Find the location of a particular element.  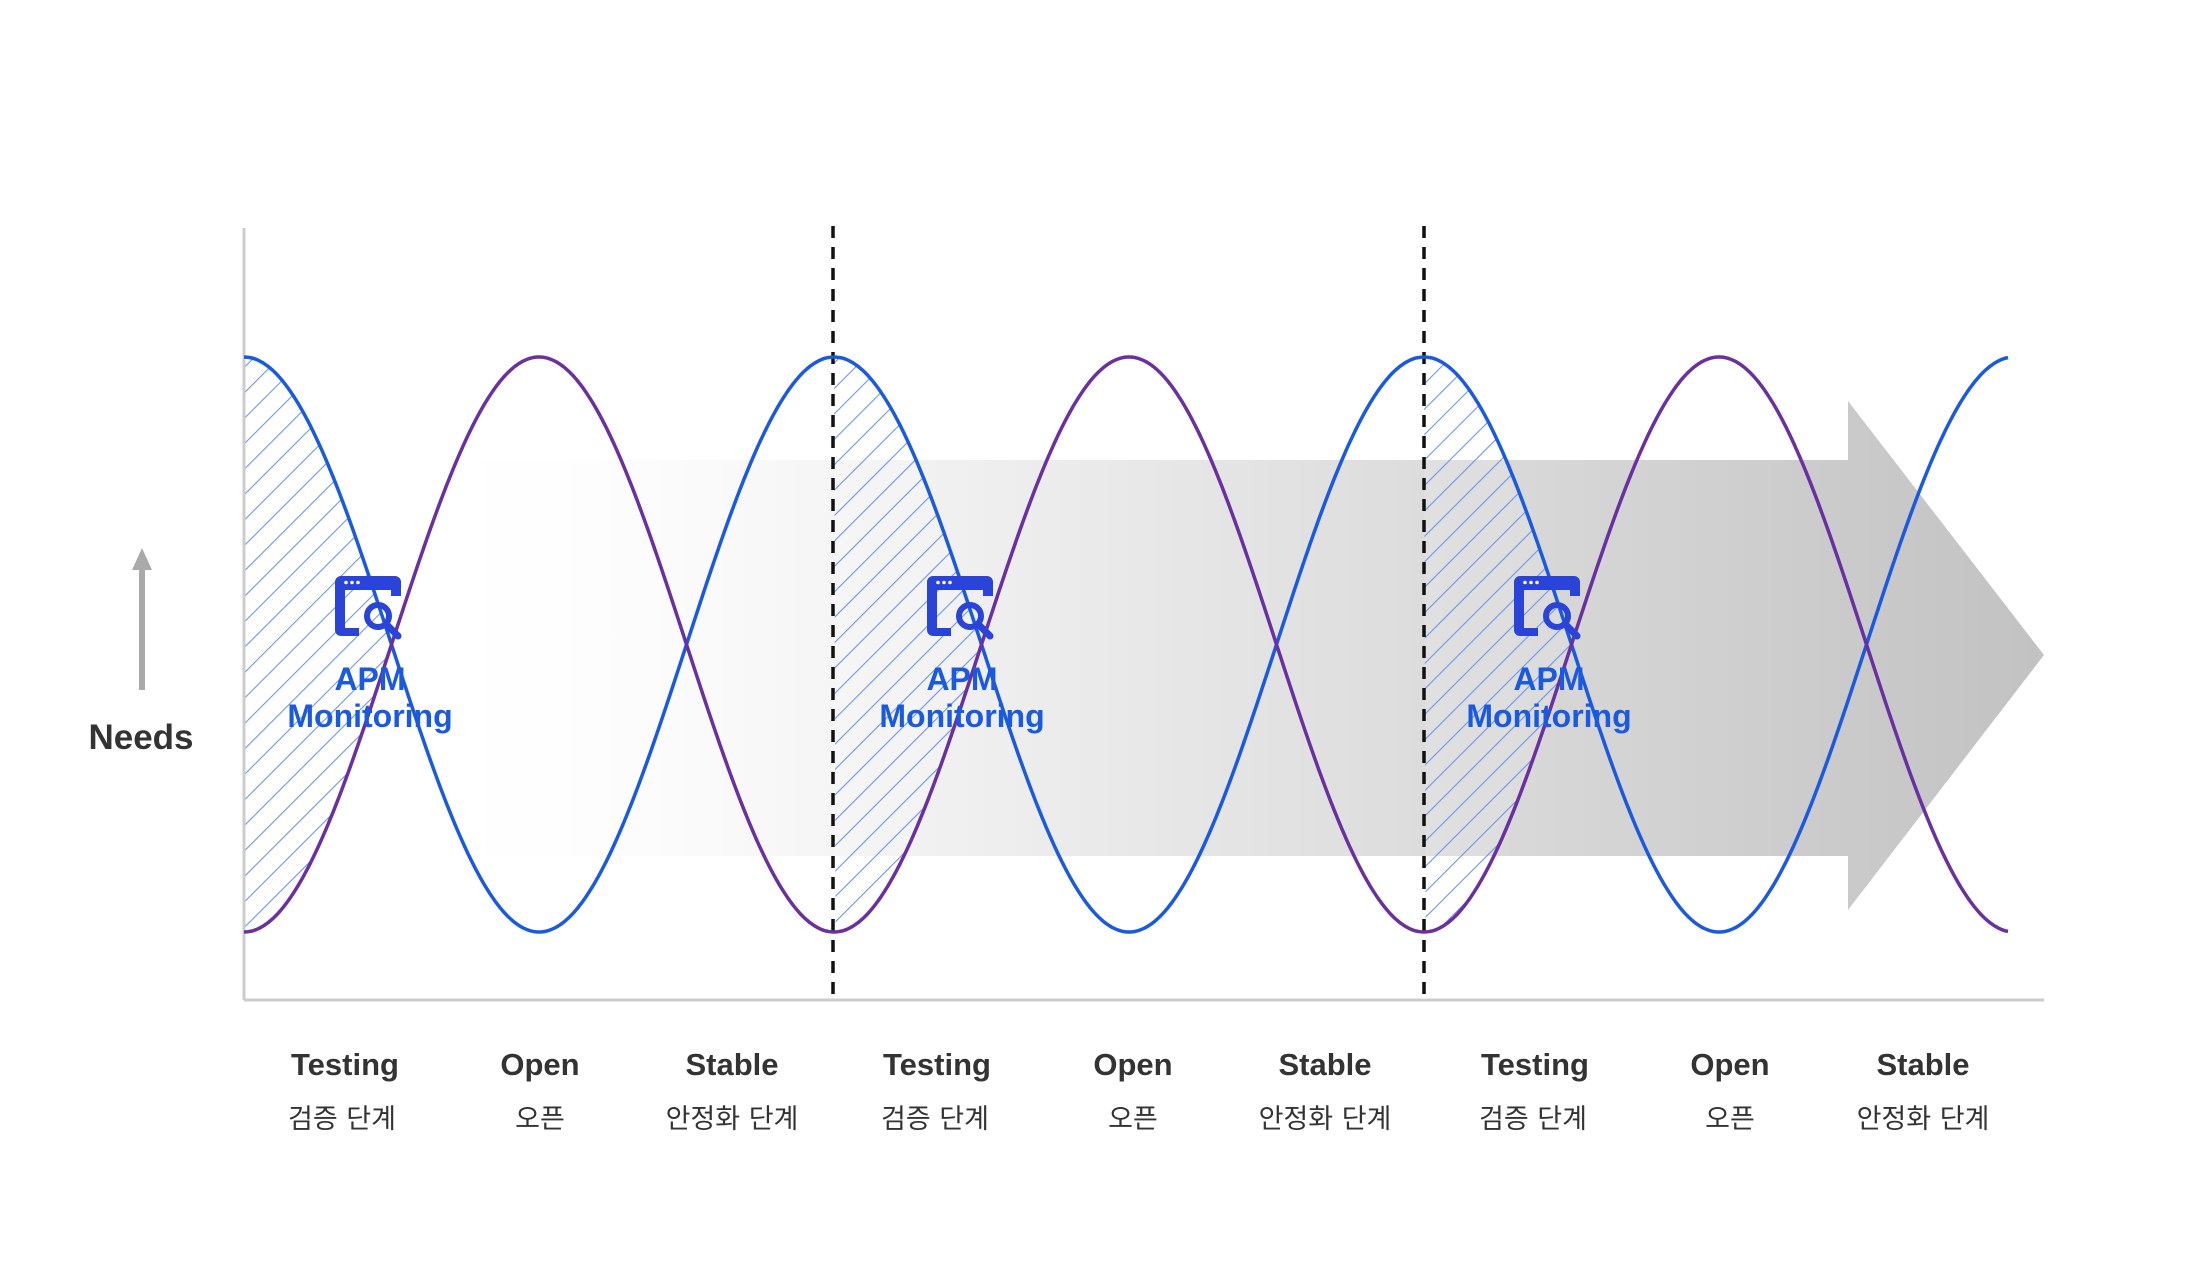

apm-block-3: APM Monitoring is located at coordinates (1549, 655).